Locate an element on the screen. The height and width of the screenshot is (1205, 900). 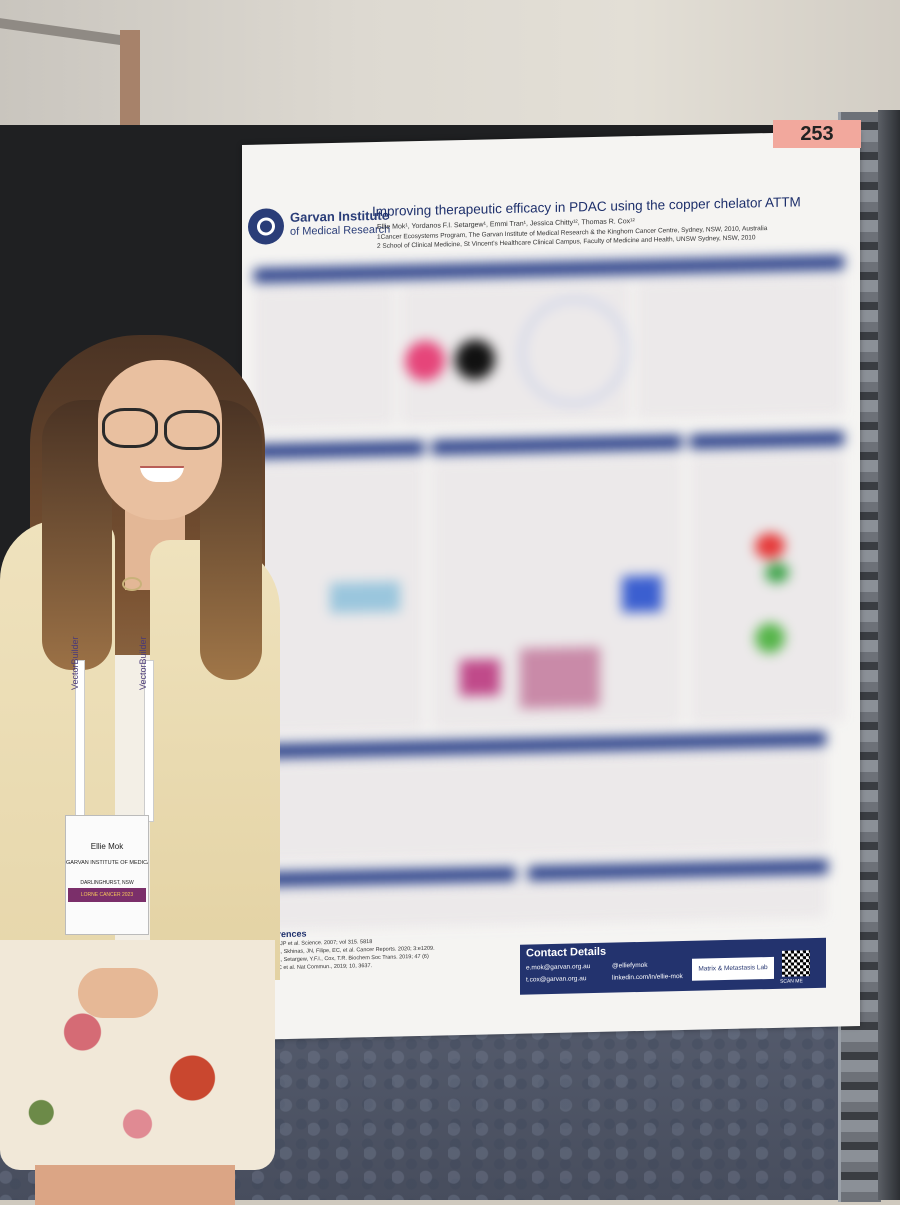
qr-label: SCAN ME is located at coordinates (791, 981).